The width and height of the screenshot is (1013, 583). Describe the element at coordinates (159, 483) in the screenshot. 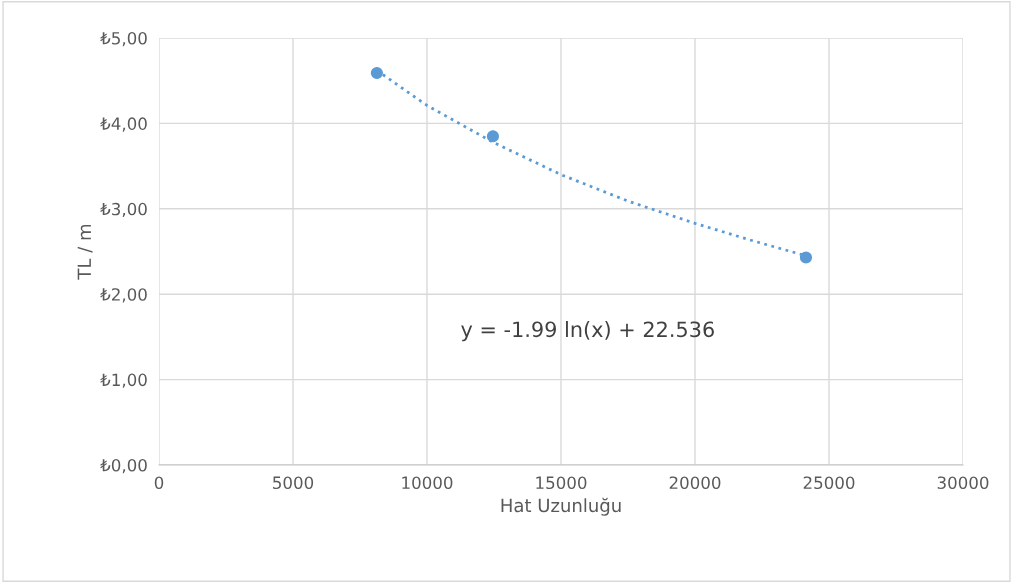

I see `x-tick-label: 0` at that location.